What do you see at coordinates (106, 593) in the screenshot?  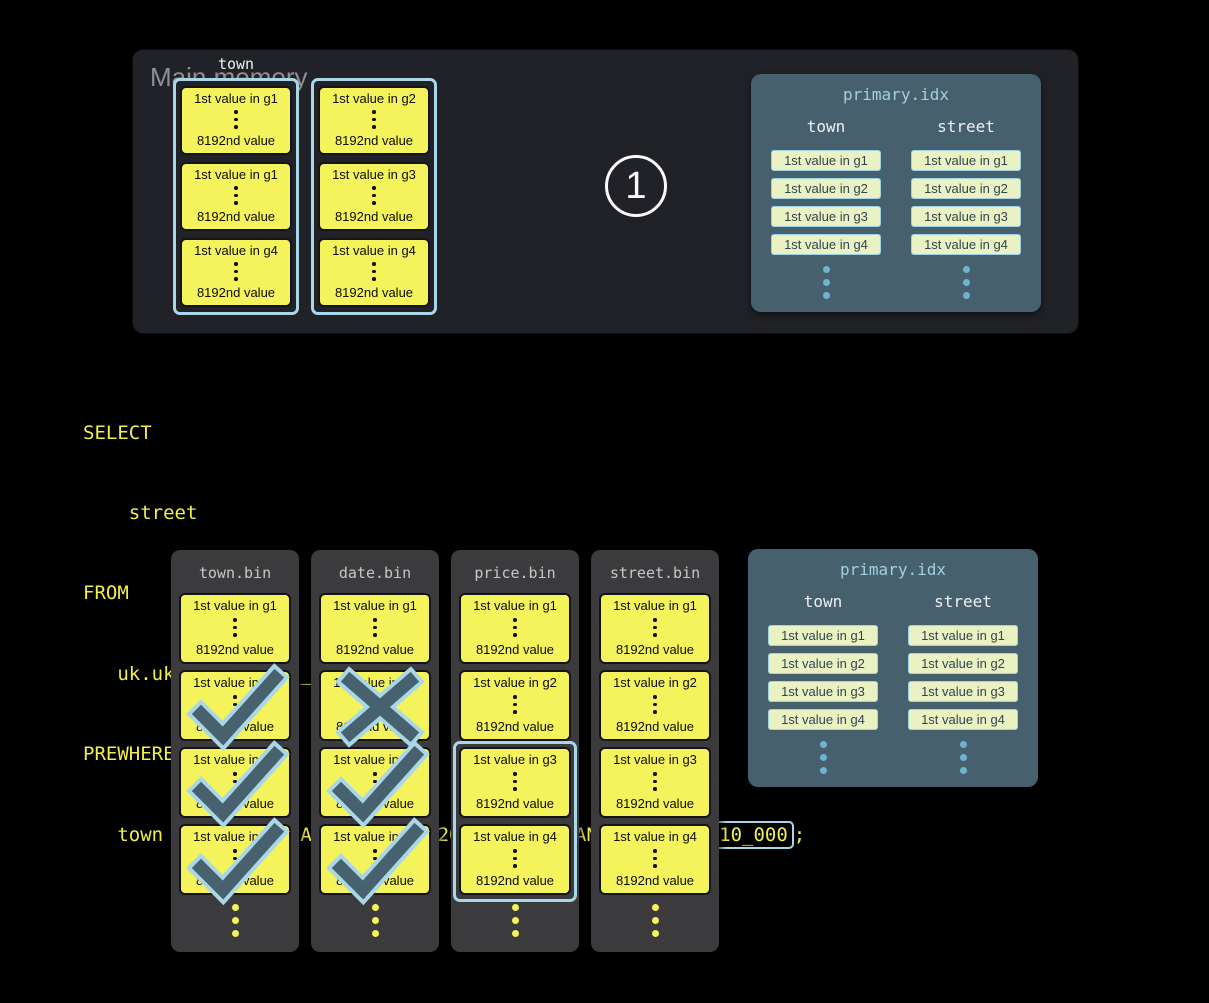 I see `sql-line: FROM` at bounding box center [106, 593].